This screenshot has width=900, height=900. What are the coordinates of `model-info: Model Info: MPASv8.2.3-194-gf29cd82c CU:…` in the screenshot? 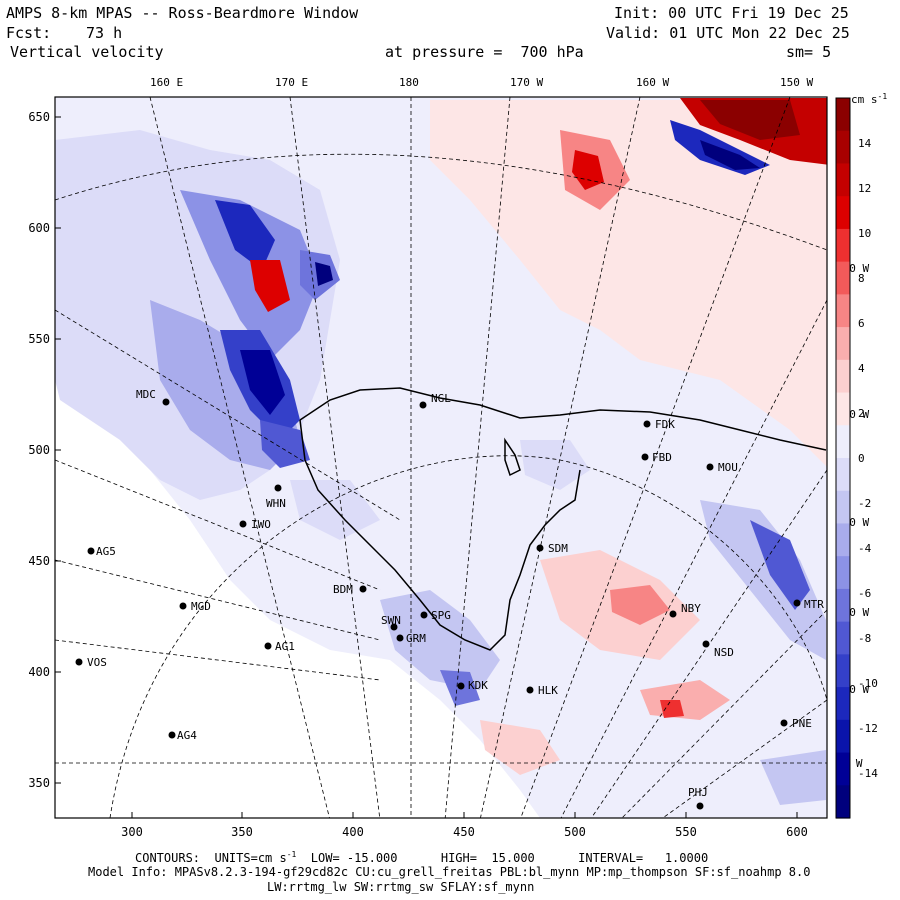 It's located at (449, 872).